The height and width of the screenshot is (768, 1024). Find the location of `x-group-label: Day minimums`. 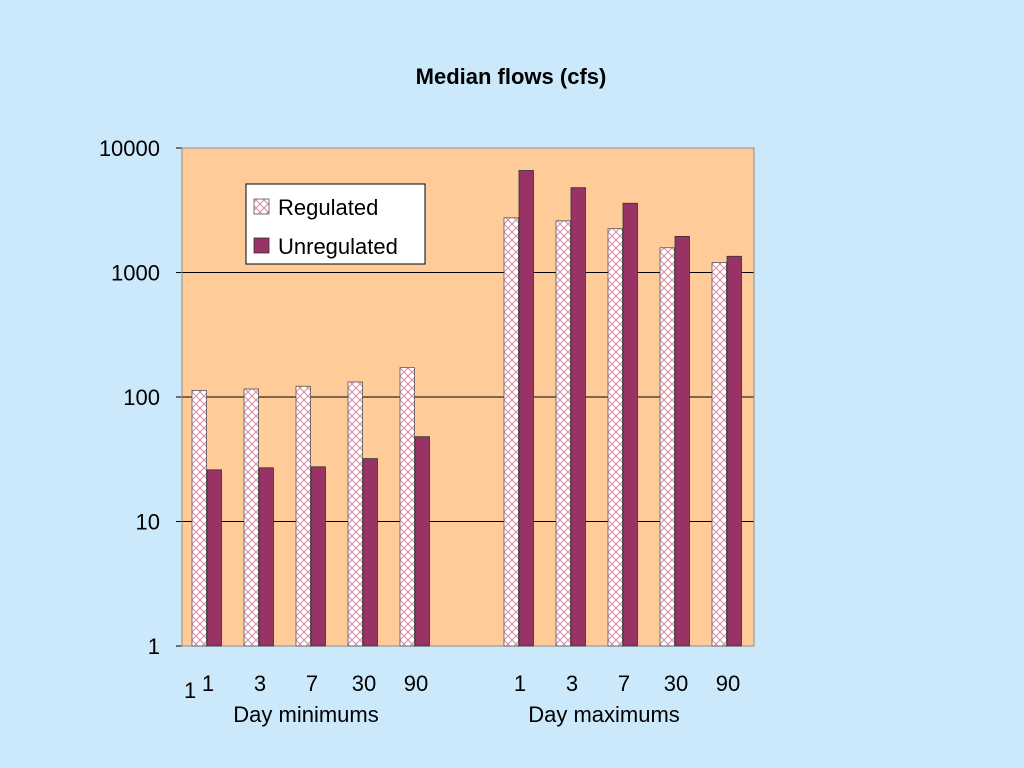

x-group-label: Day minimums is located at coordinates (305, 714).